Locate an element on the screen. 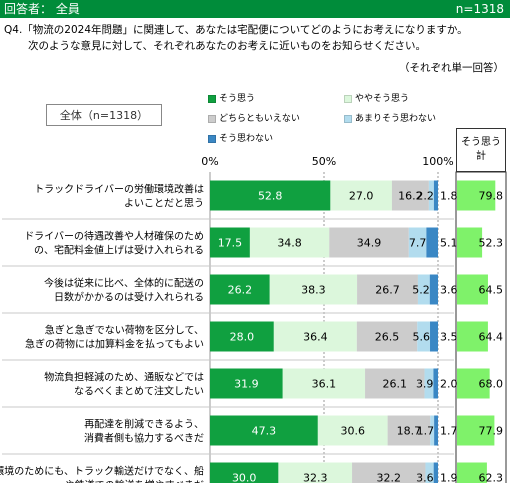 The height and width of the screenshot is (483, 510). legend-item-s2: ややそう思う is located at coordinates (376, 99).